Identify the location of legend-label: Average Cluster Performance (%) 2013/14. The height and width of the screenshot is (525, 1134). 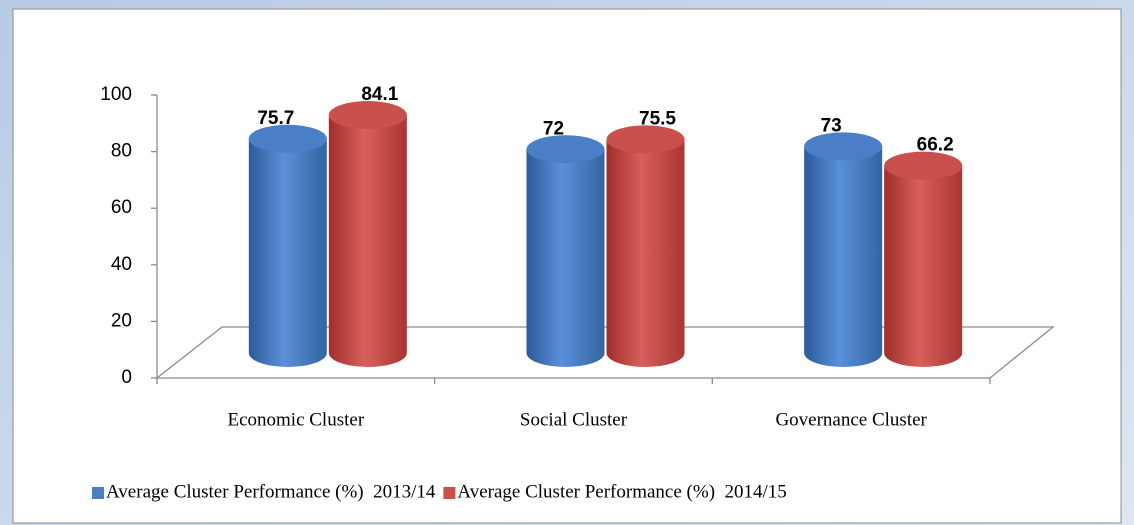
(271, 491).